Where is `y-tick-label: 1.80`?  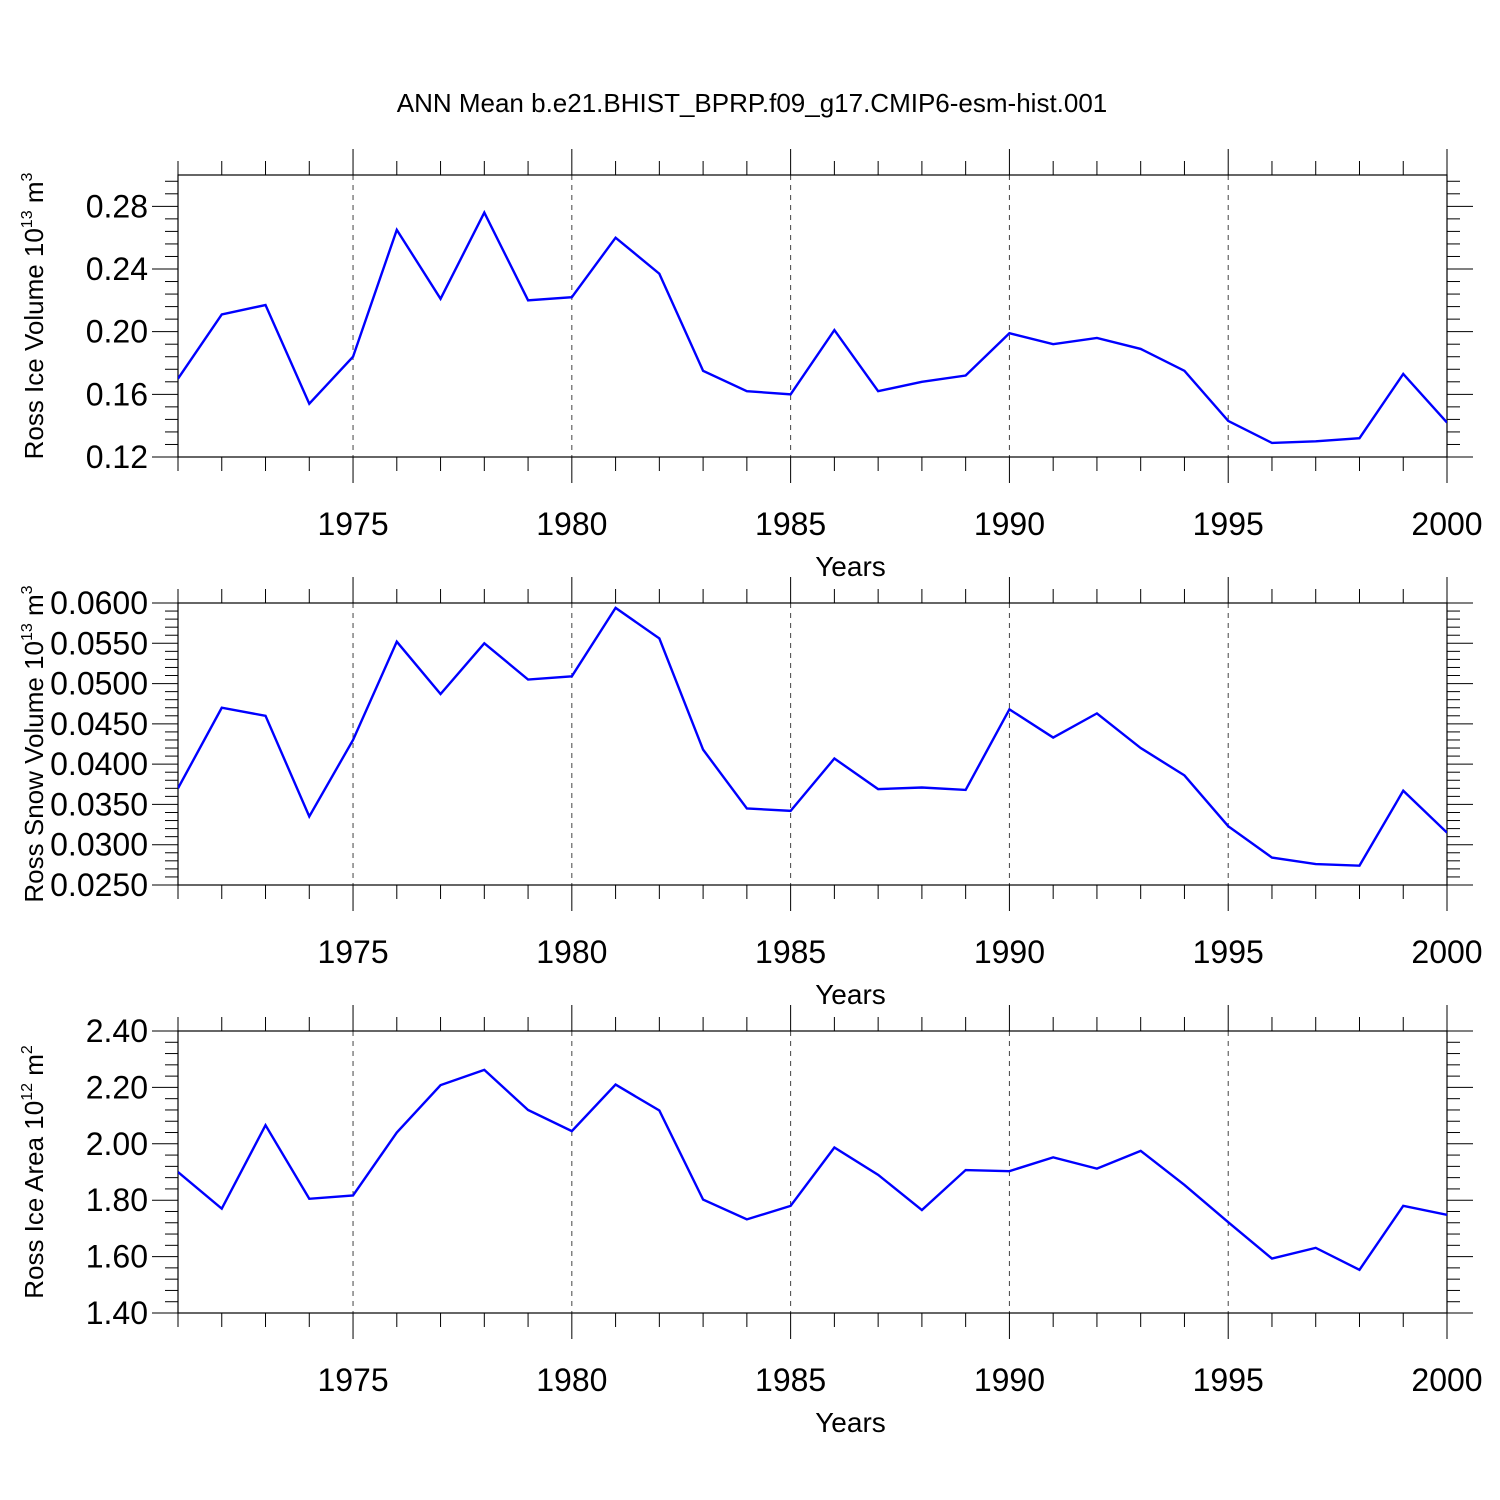 y-tick-label: 1.80 is located at coordinates (117, 1200).